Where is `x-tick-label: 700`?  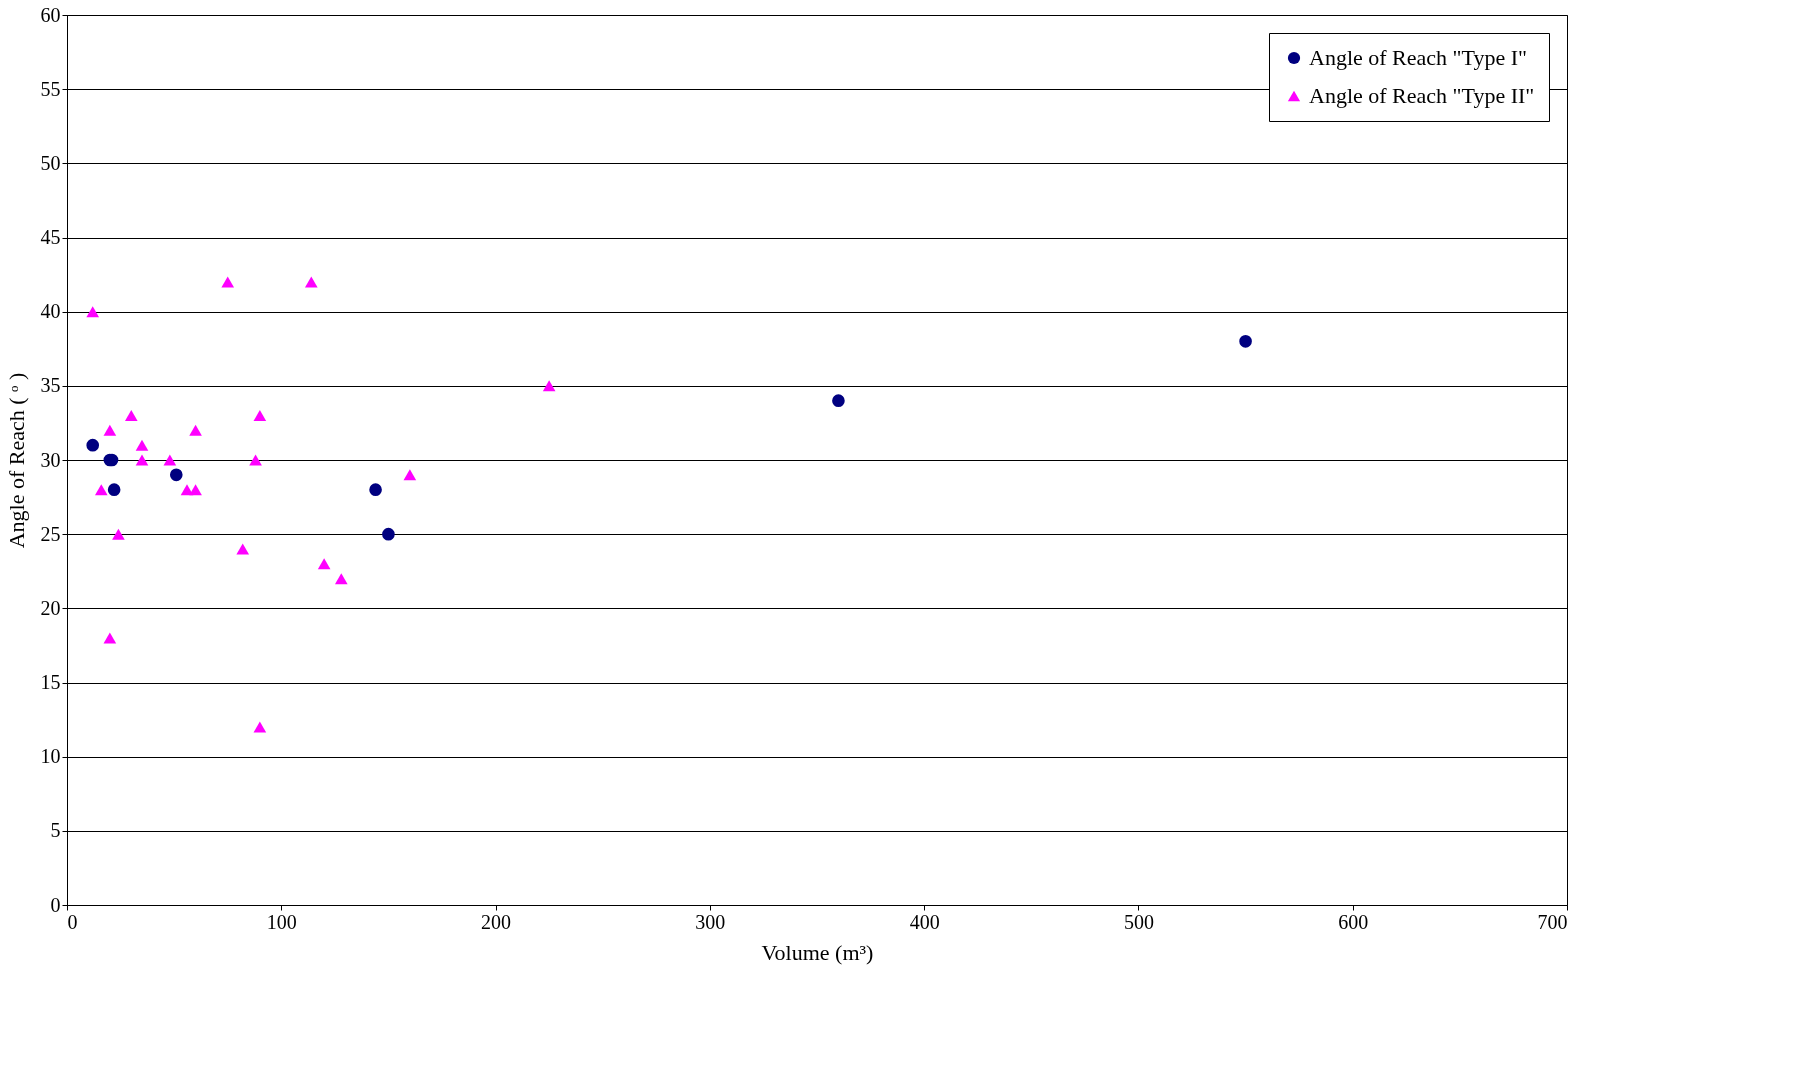 x-tick-label: 700 is located at coordinates (1552, 921).